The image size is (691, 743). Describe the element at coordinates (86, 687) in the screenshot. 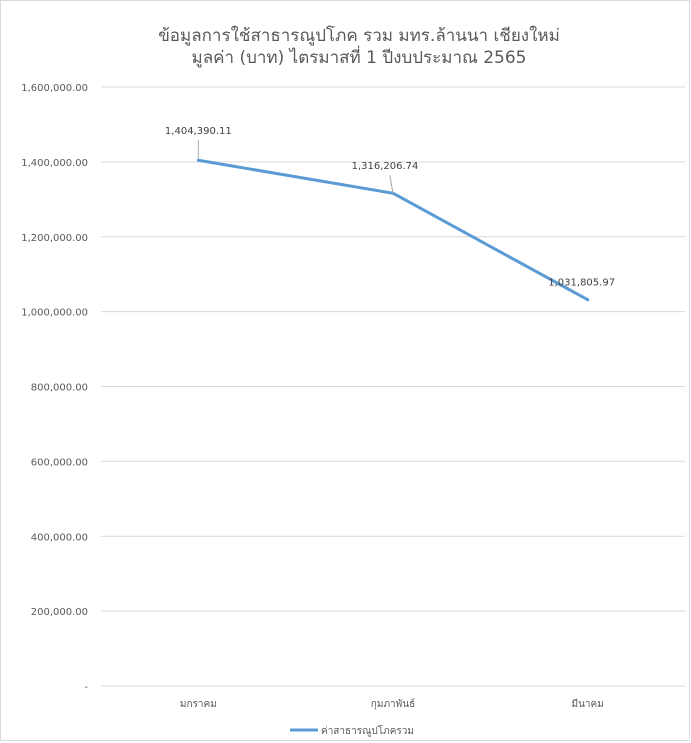

I see `y-tick-label: -` at that location.